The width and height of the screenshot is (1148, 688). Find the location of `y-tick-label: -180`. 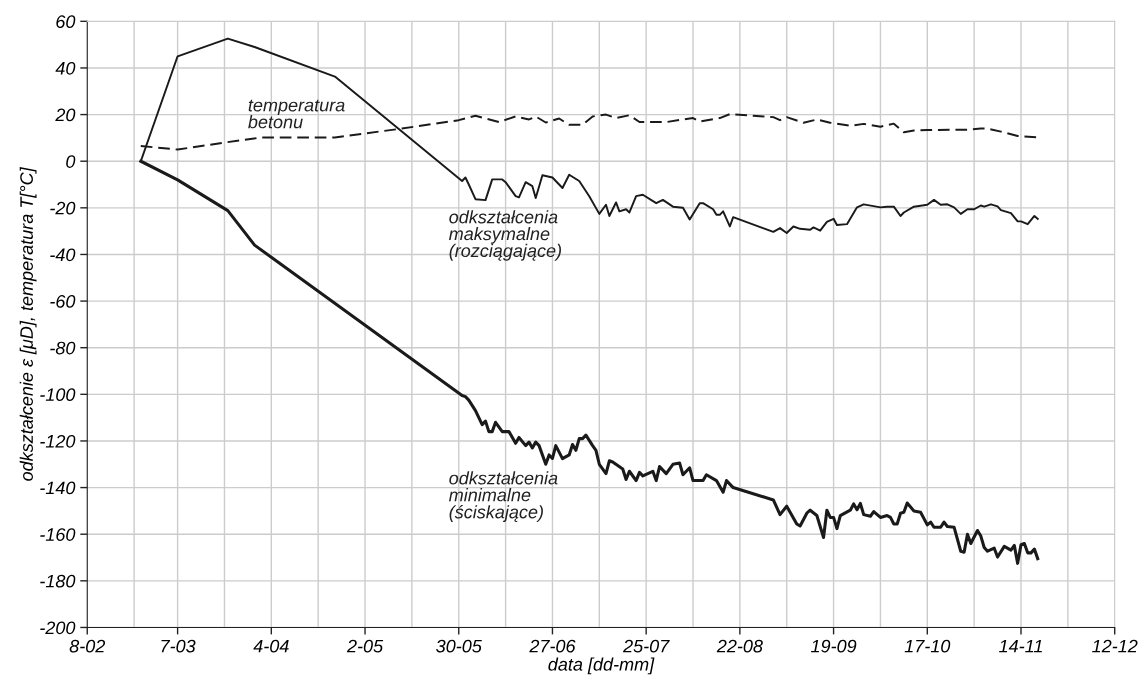

y-tick-label: -180 is located at coordinates (58, 581).